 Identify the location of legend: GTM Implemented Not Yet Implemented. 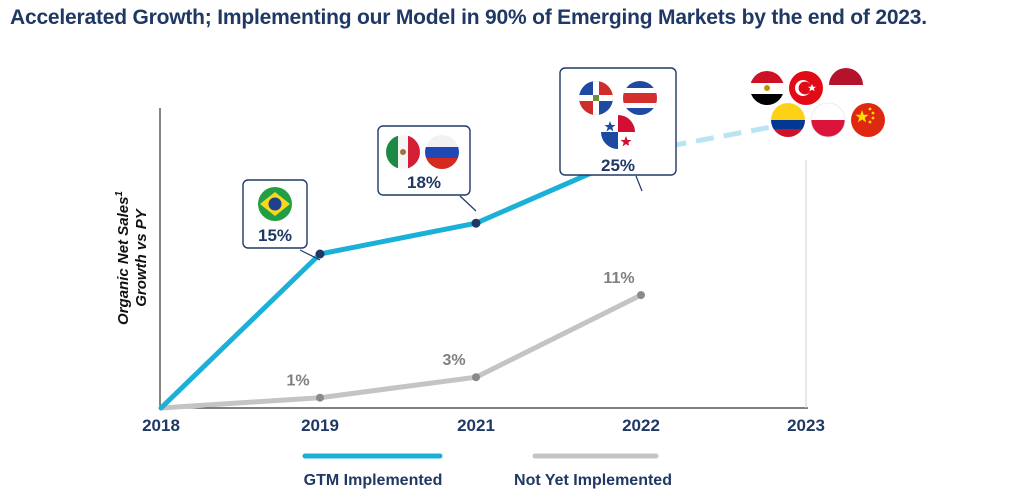
(487, 471).